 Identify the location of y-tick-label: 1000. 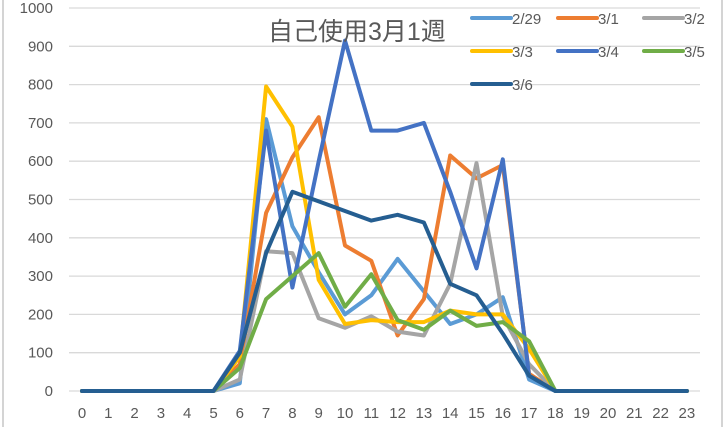
(36, 8).